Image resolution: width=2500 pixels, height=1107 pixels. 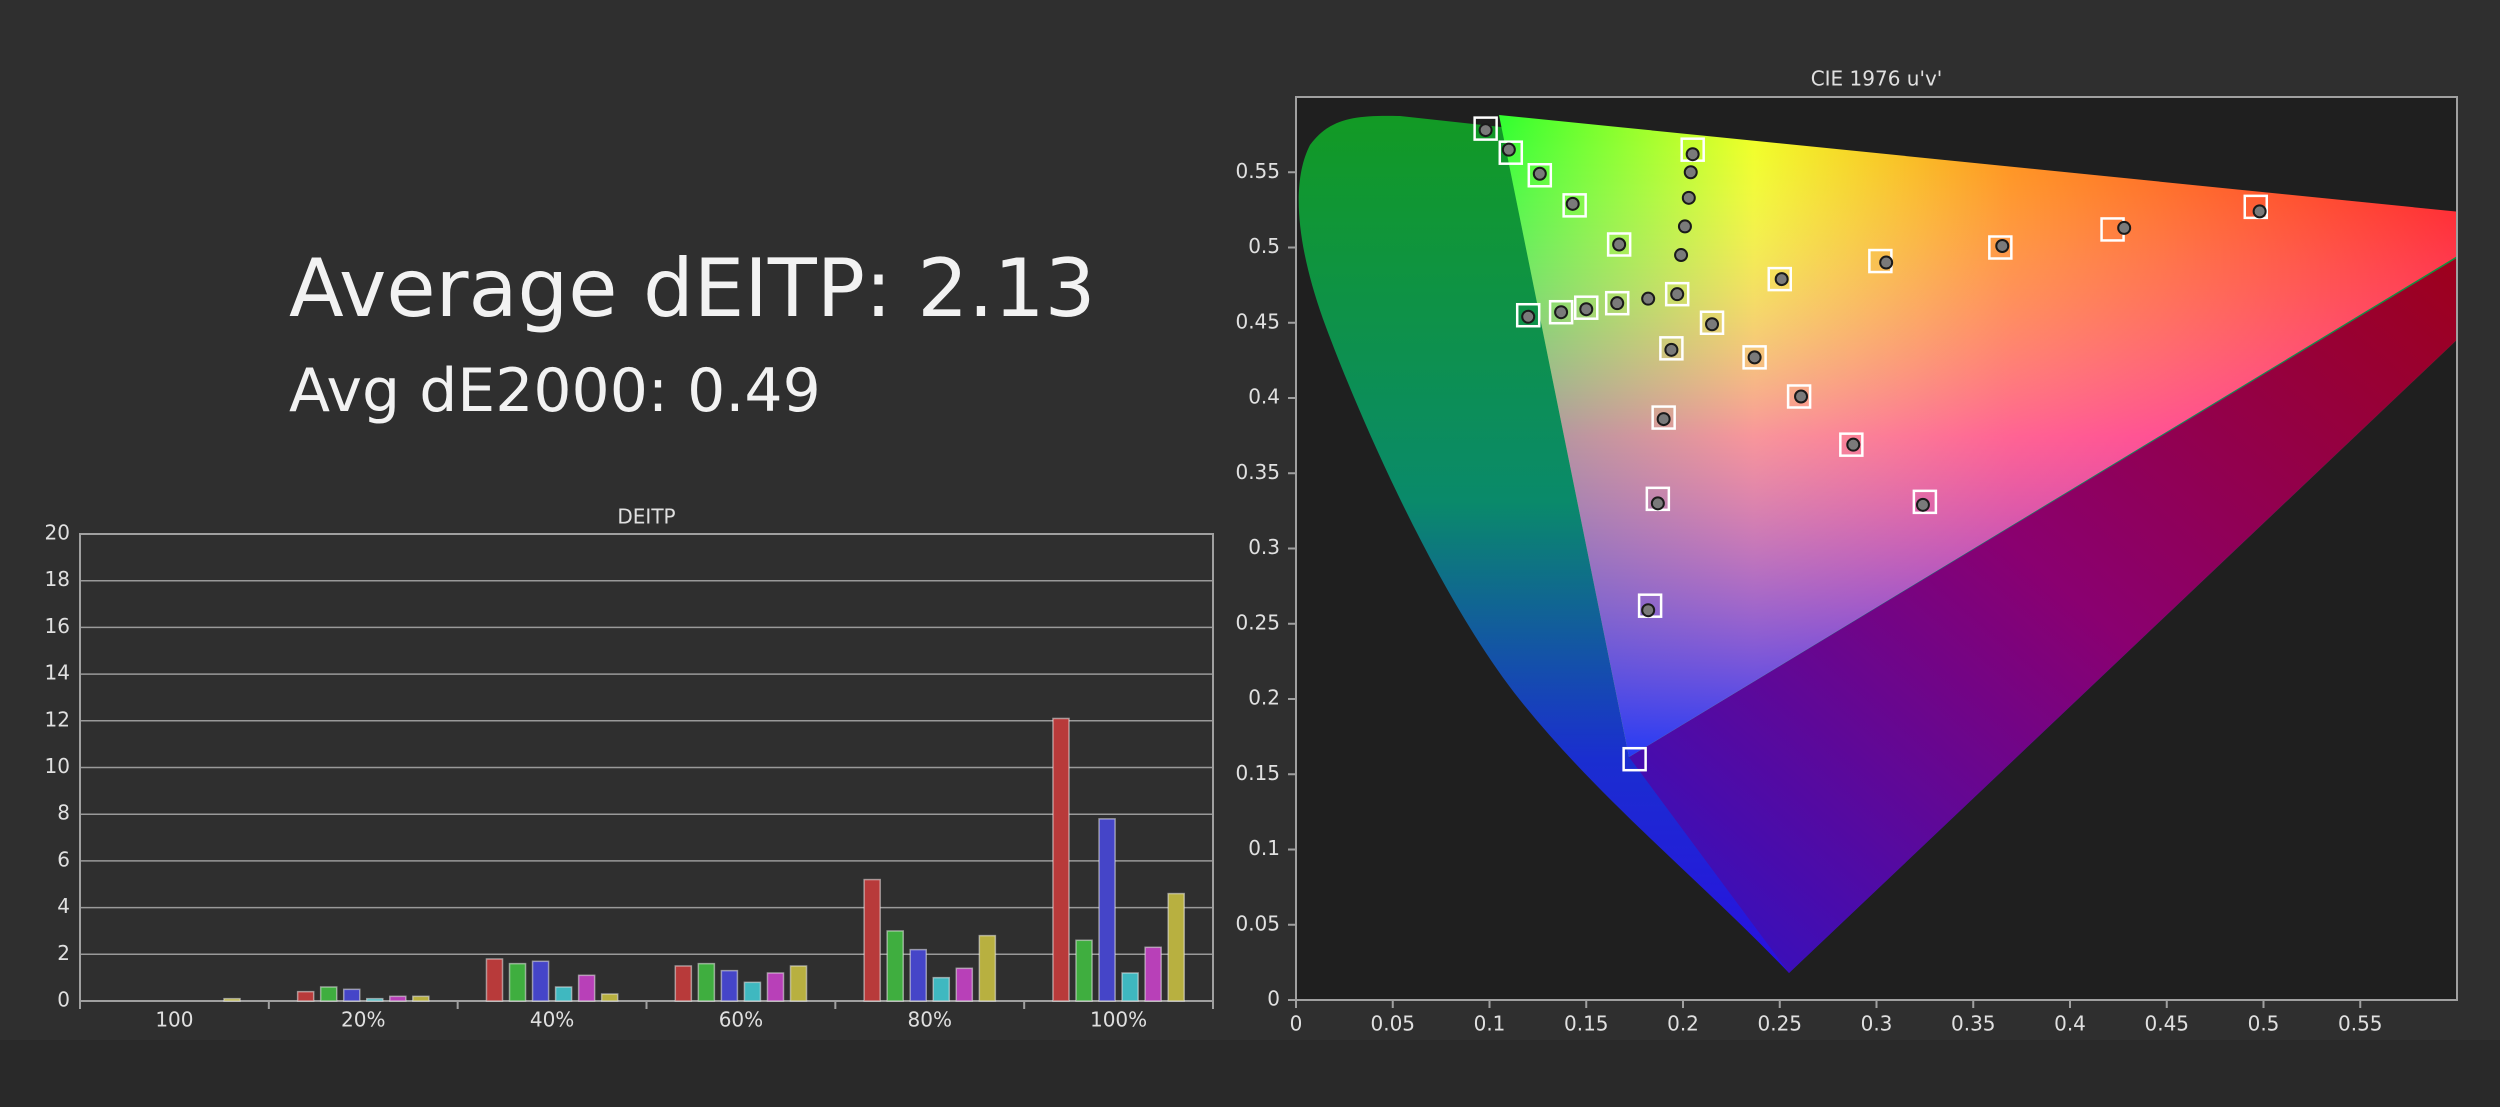 I want to click on x-tick-label: 60%, so click(x=741, y=1020).